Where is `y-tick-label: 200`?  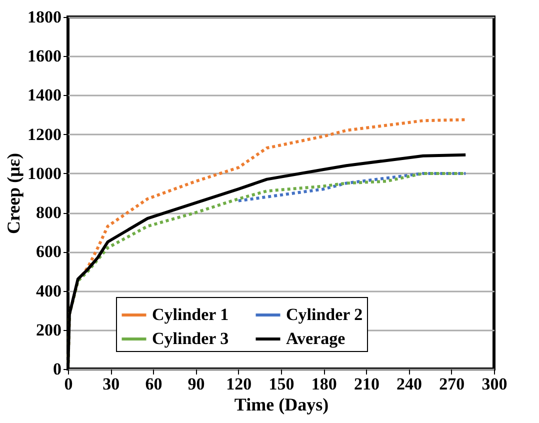 y-tick-label: 200 is located at coordinates (49, 330).